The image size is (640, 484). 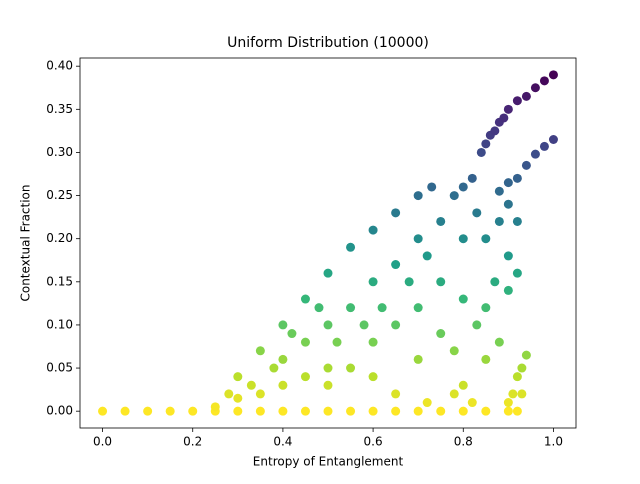 What do you see at coordinates (59, 66) in the screenshot?
I see `y-tick-label: 0.40` at bounding box center [59, 66].